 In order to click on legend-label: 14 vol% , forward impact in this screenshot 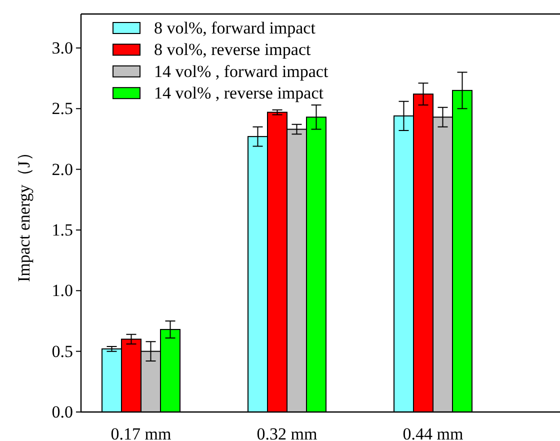, I will do `click(241, 71)`.